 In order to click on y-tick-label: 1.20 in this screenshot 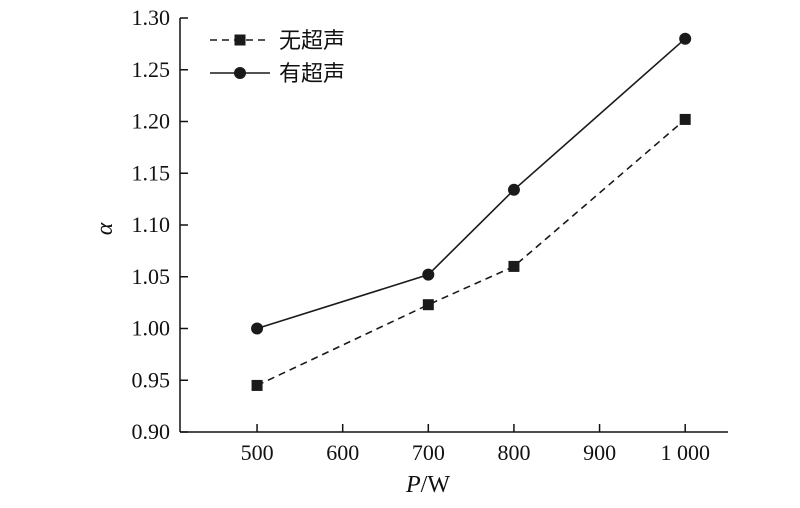, I will do `click(151, 121)`.